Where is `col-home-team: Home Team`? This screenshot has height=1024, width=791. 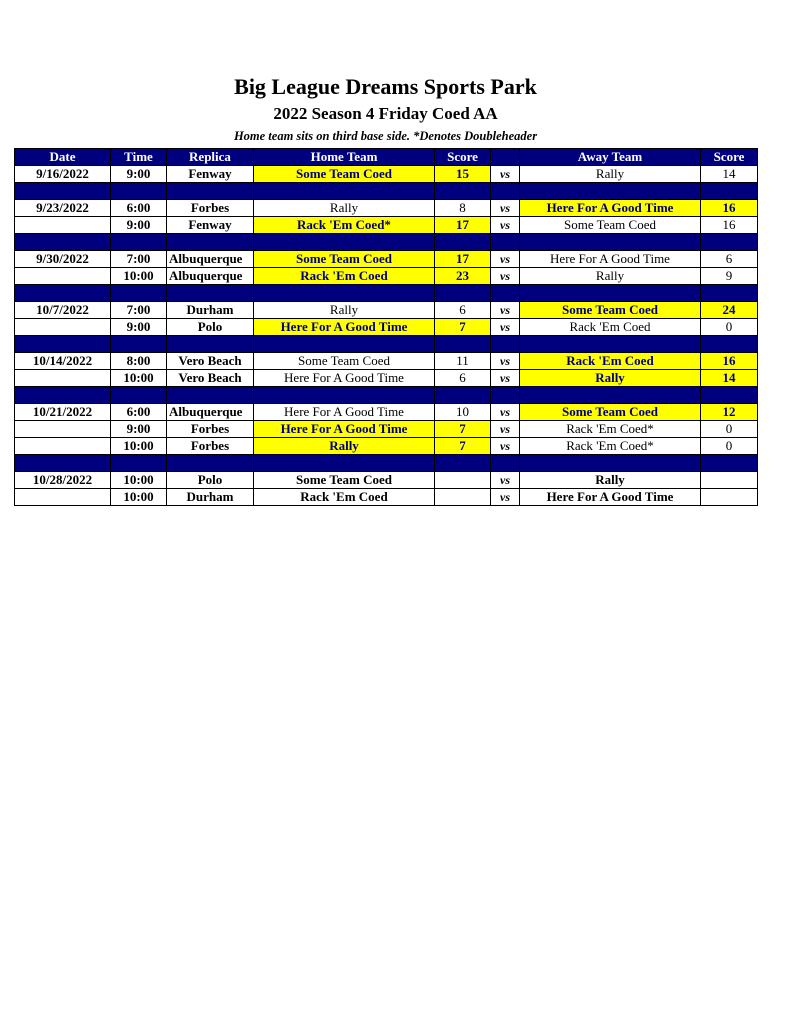 col-home-team: Home Team is located at coordinates (344, 157).